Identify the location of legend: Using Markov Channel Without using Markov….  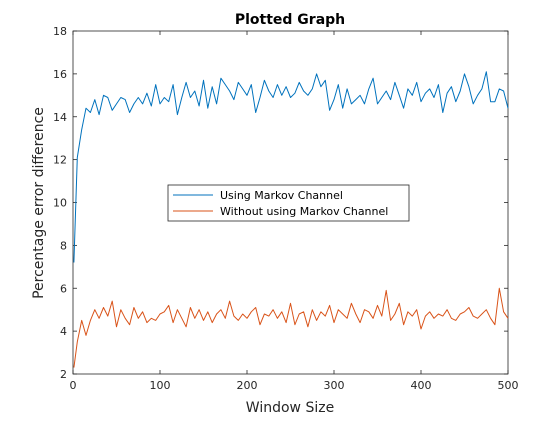
(288, 203).